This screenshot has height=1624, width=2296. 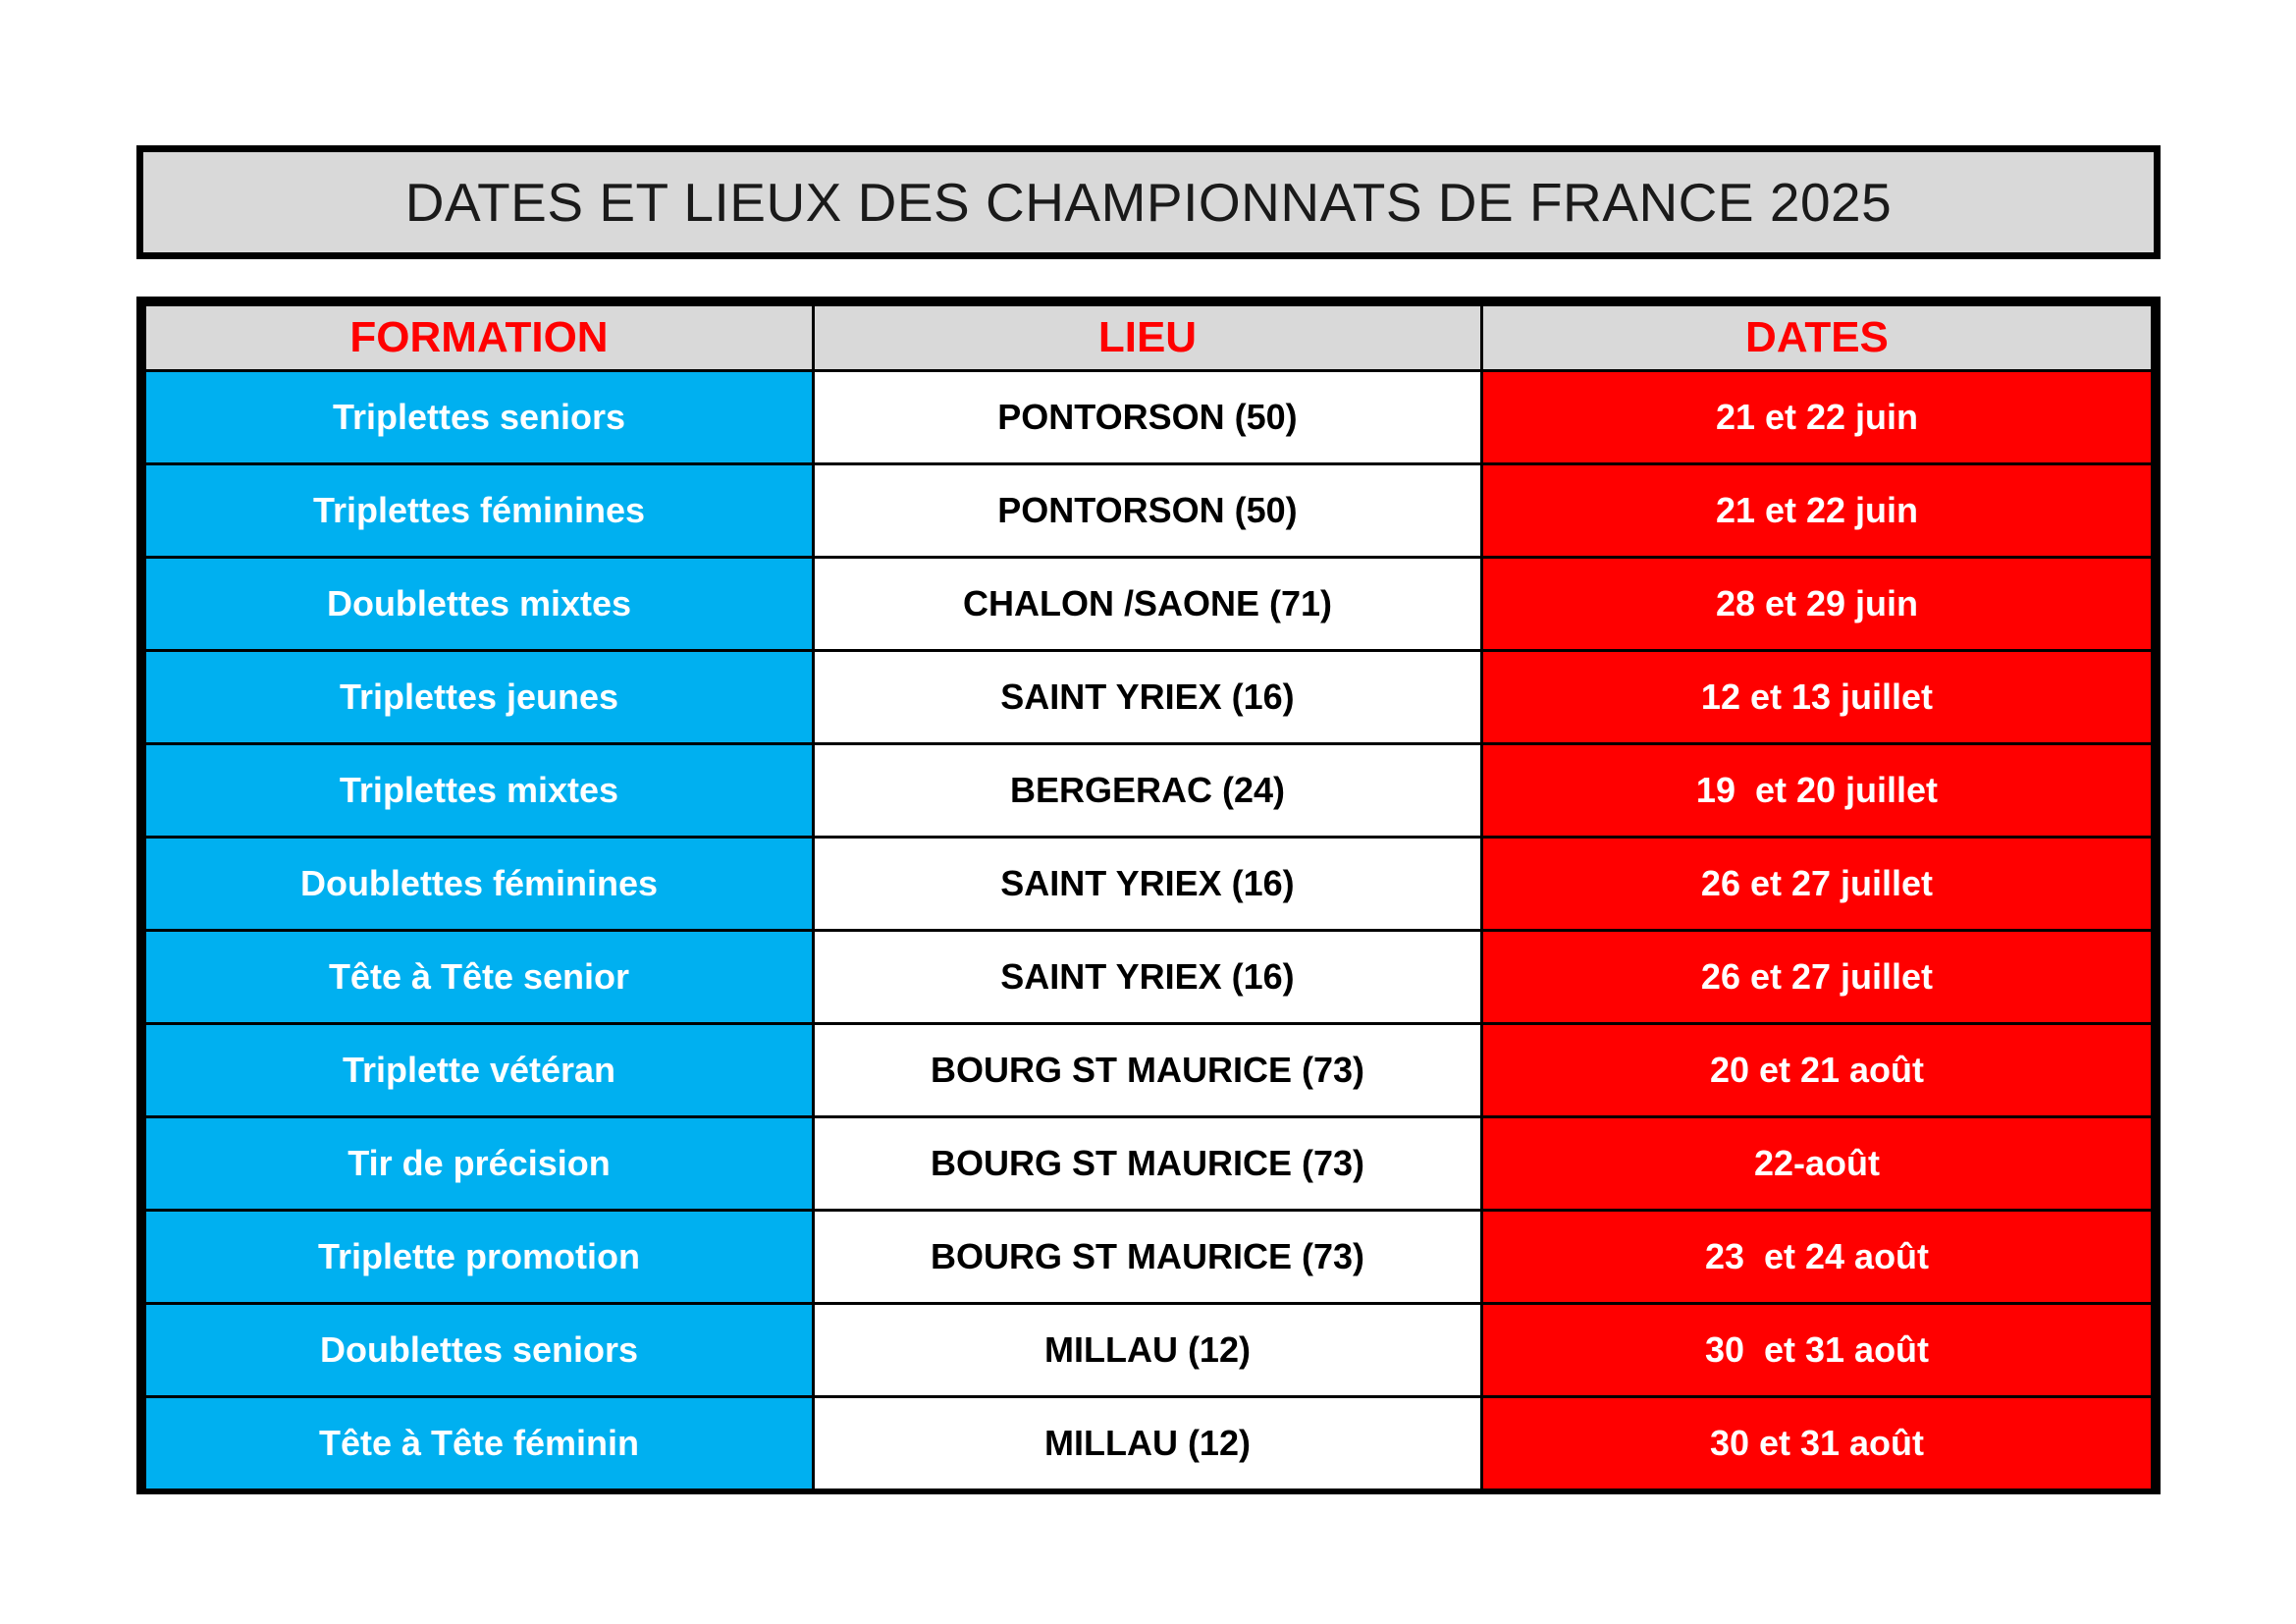 I want to click on cell-formation: Doublettes mixtes, so click(x=479, y=604).